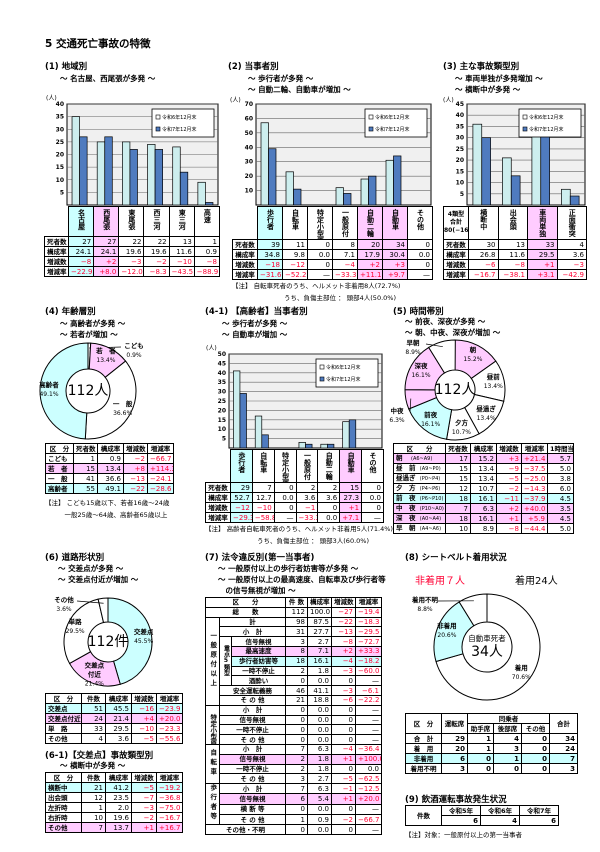  Describe the element at coordinates (109, 478) in the screenshot. I see `table-row: 一 般 41 36.6 −13 −24.1` at that location.